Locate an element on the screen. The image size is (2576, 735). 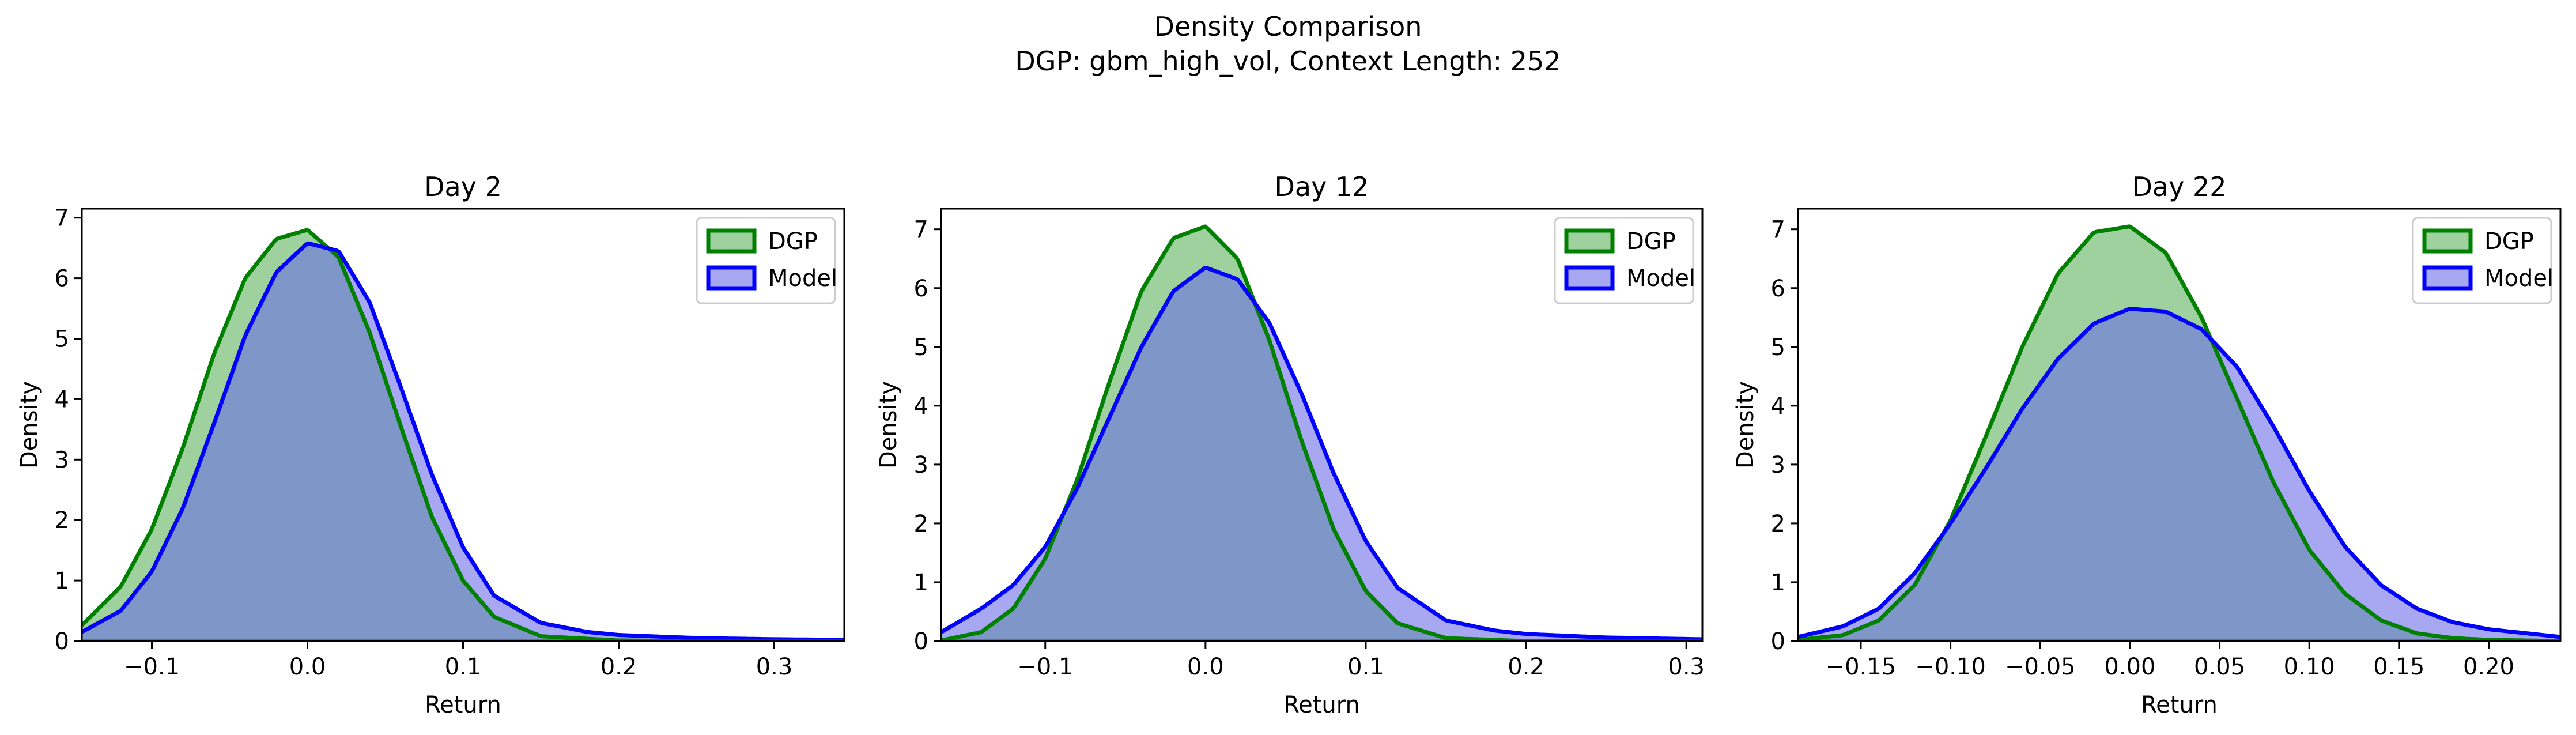
model-density-line is located at coordinates (2179, 473).